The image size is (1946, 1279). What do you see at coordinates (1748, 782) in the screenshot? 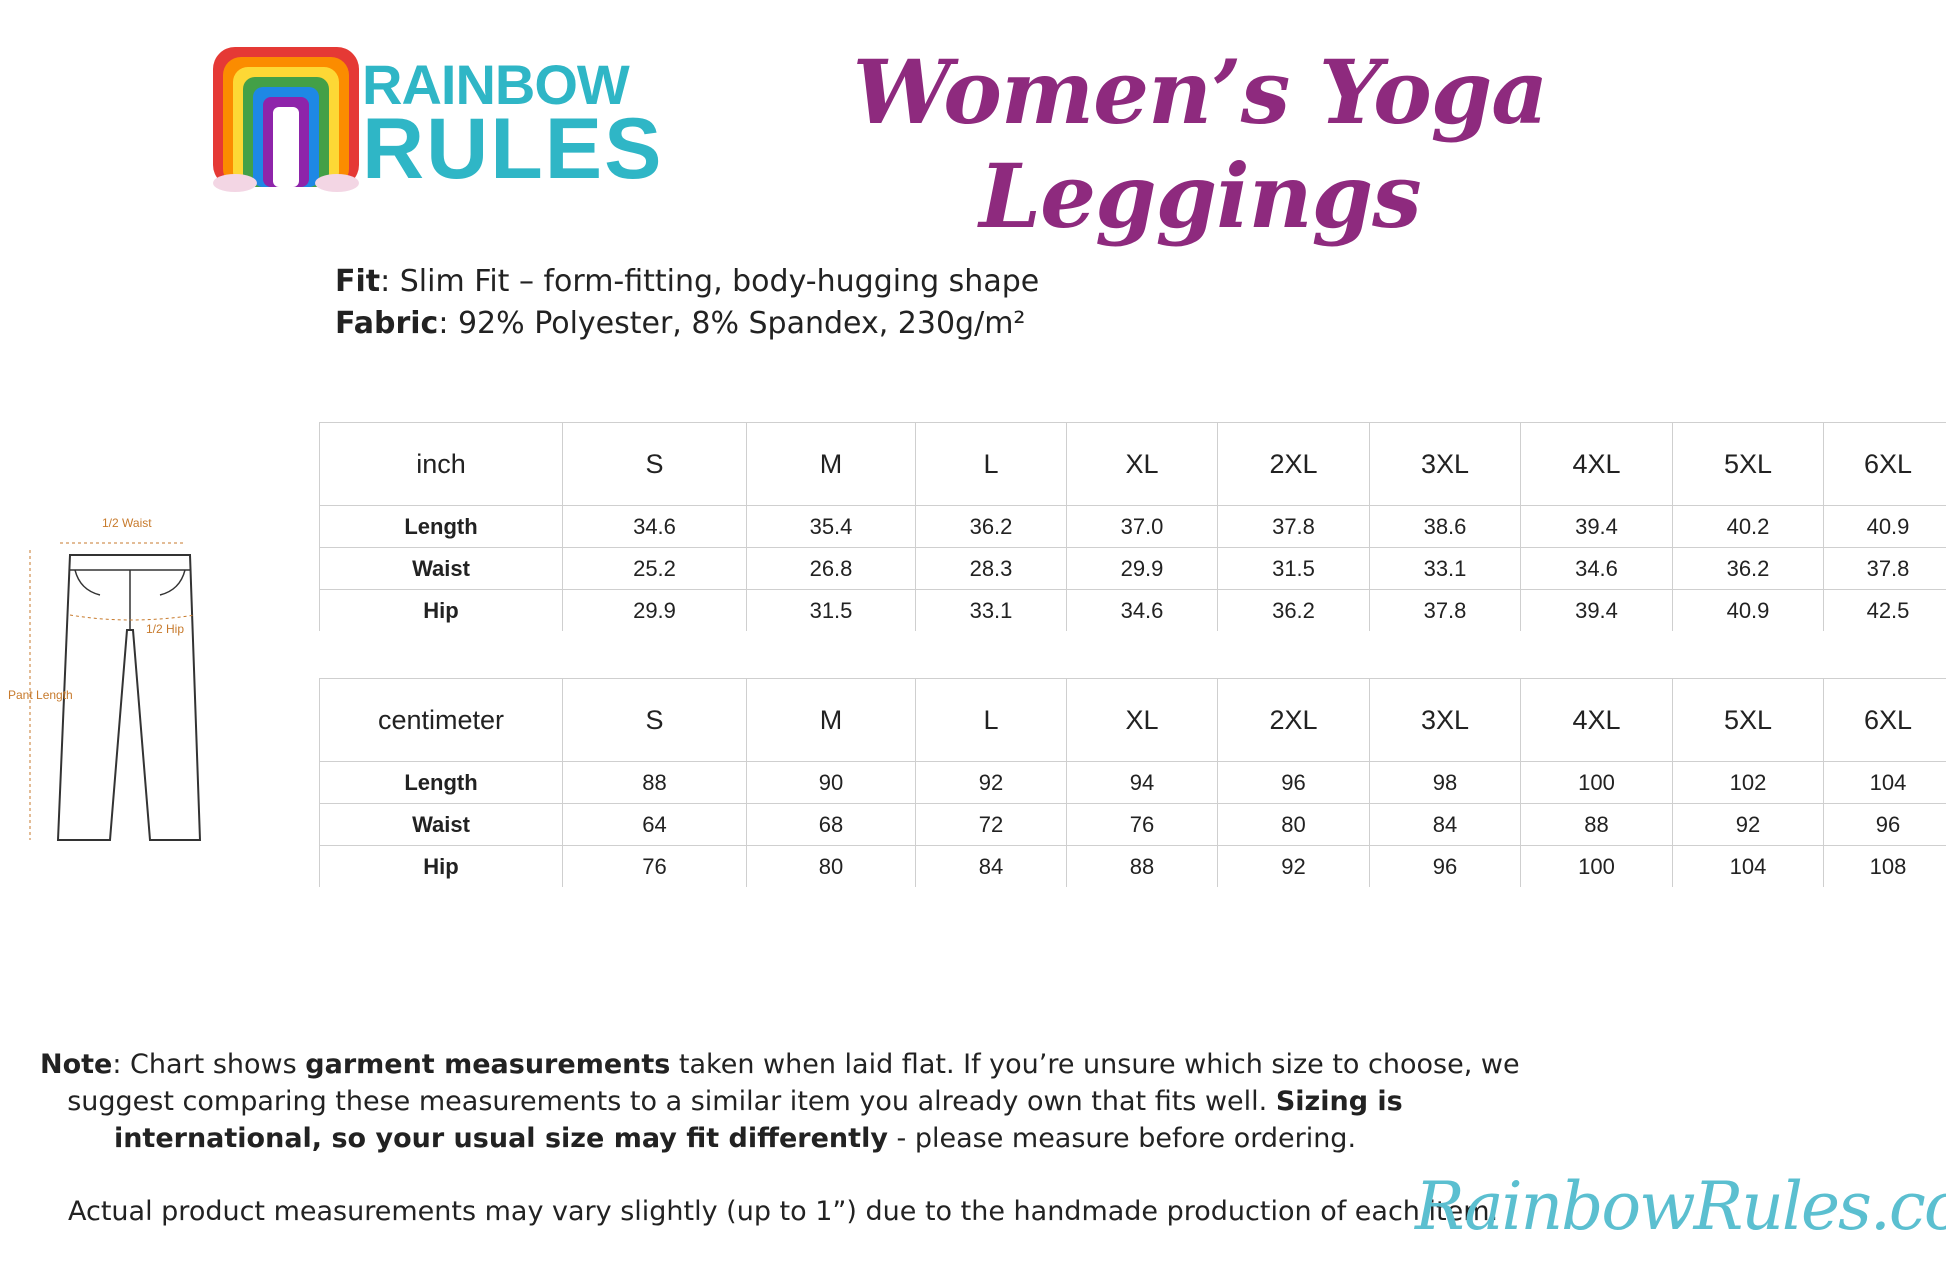
I see `table-cell: 102` at bounding box center [1748, 782].